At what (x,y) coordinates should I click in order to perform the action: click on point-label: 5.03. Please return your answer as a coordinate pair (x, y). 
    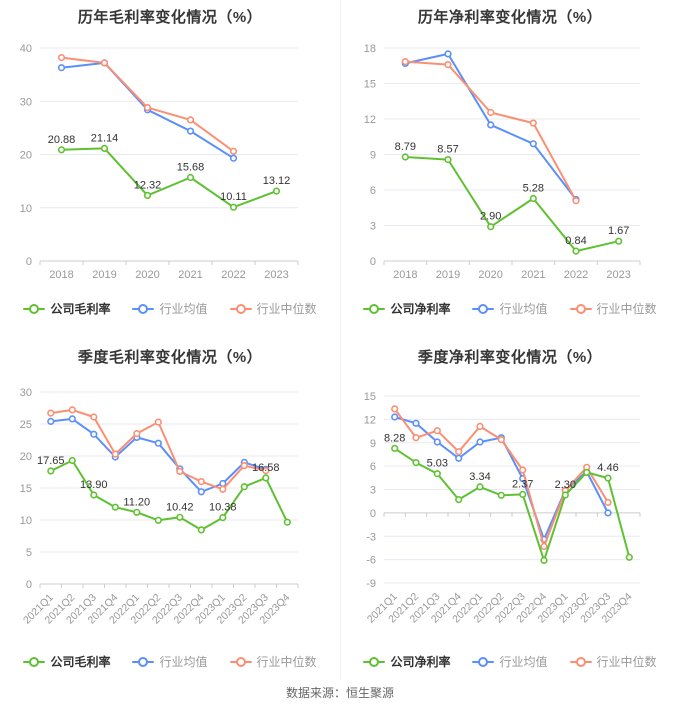
    Looking at the image, I should click on (437, 464).